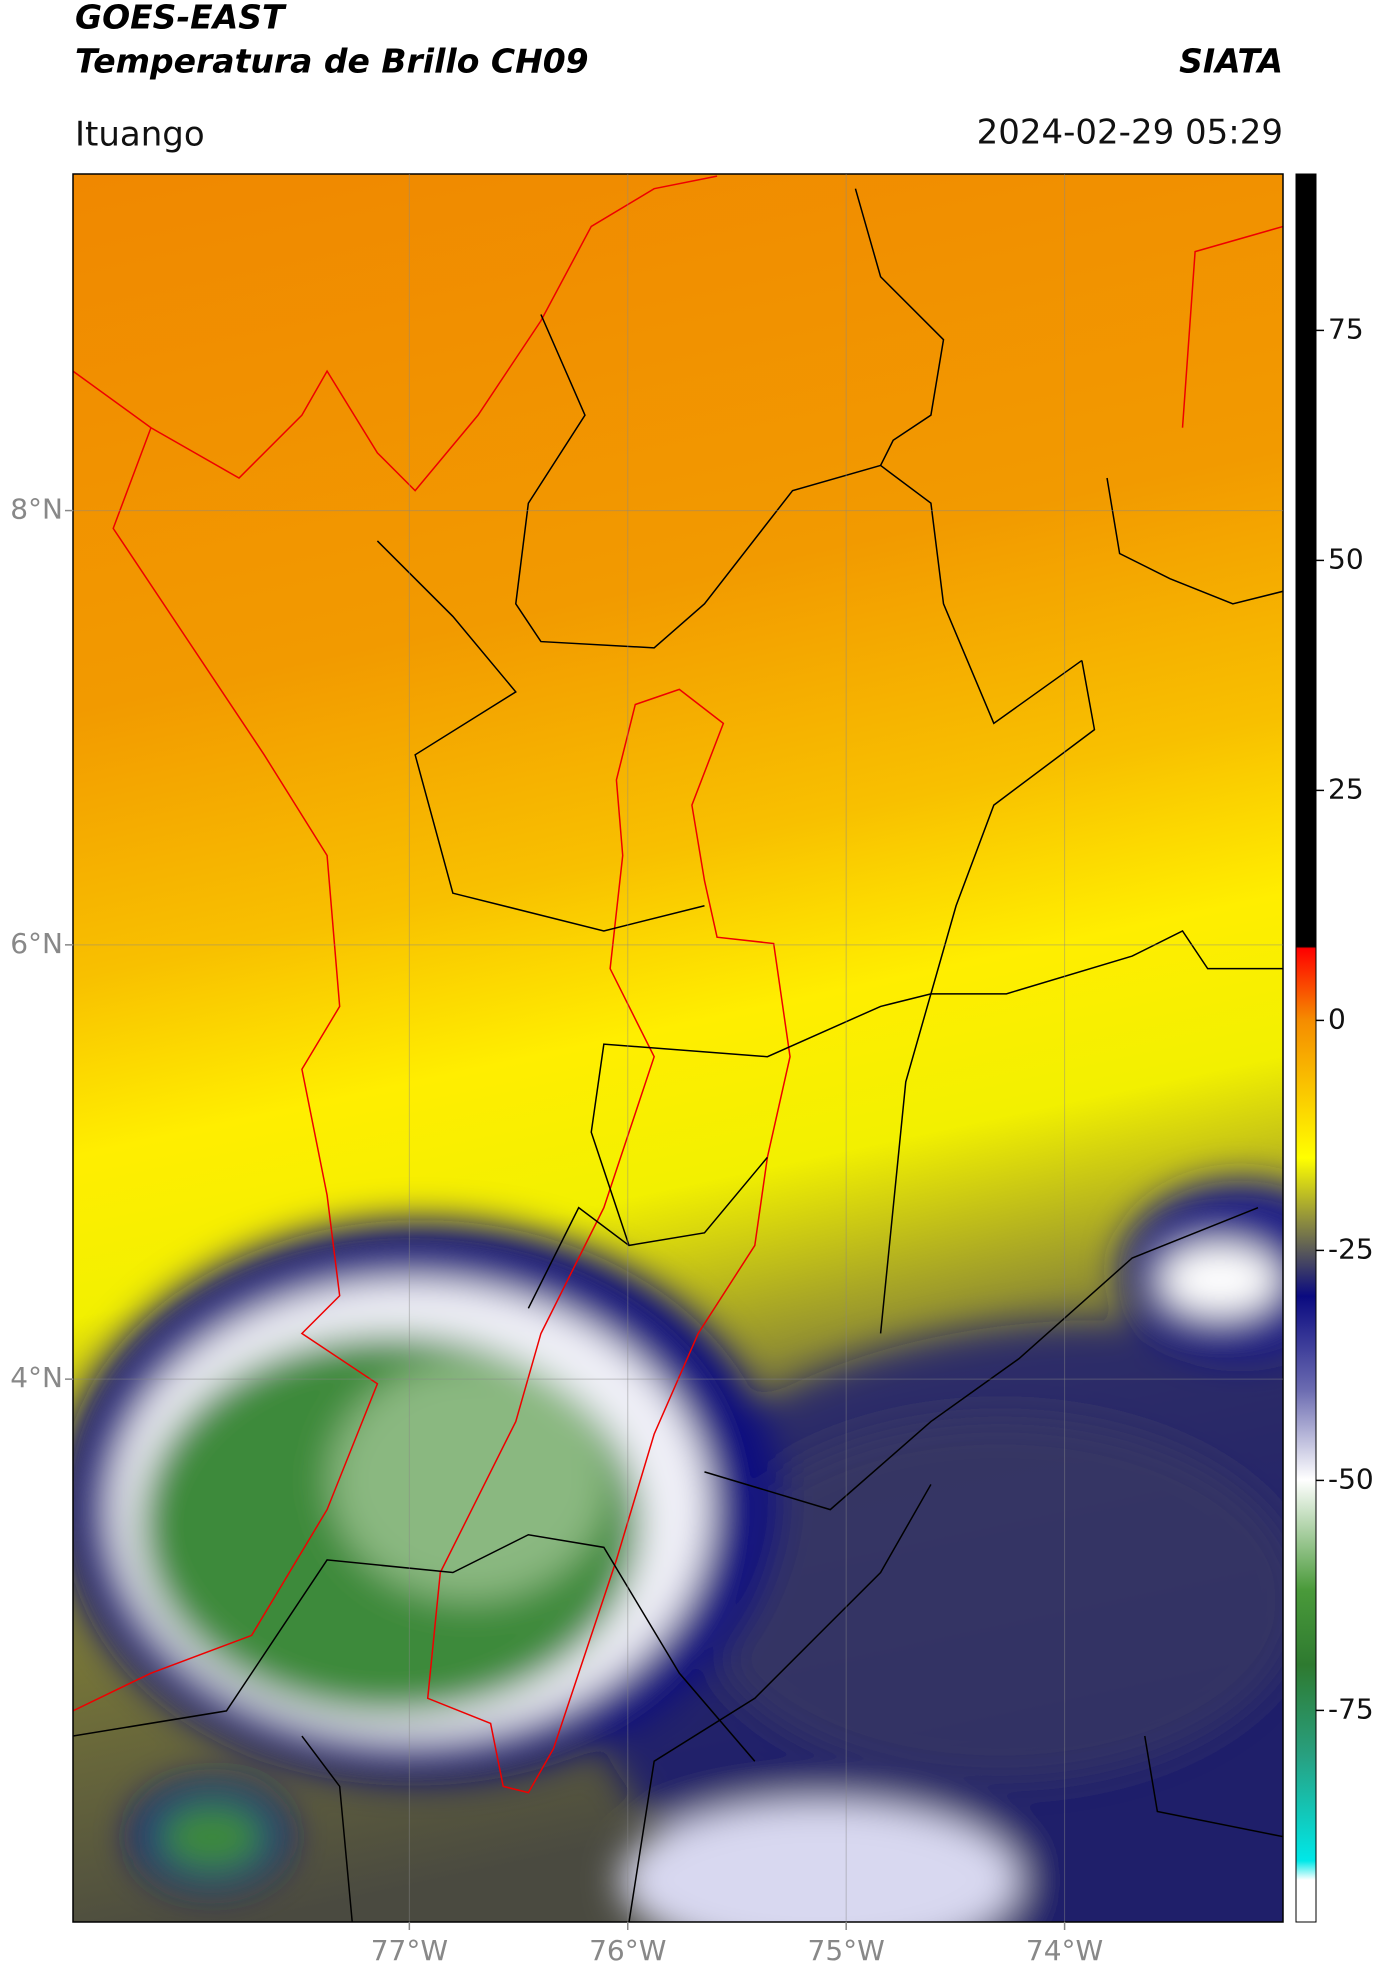 The width and height of the screenshot is (1384, 1981). I want to click on x-tick-label: 74°W, so click(1064, 1950).